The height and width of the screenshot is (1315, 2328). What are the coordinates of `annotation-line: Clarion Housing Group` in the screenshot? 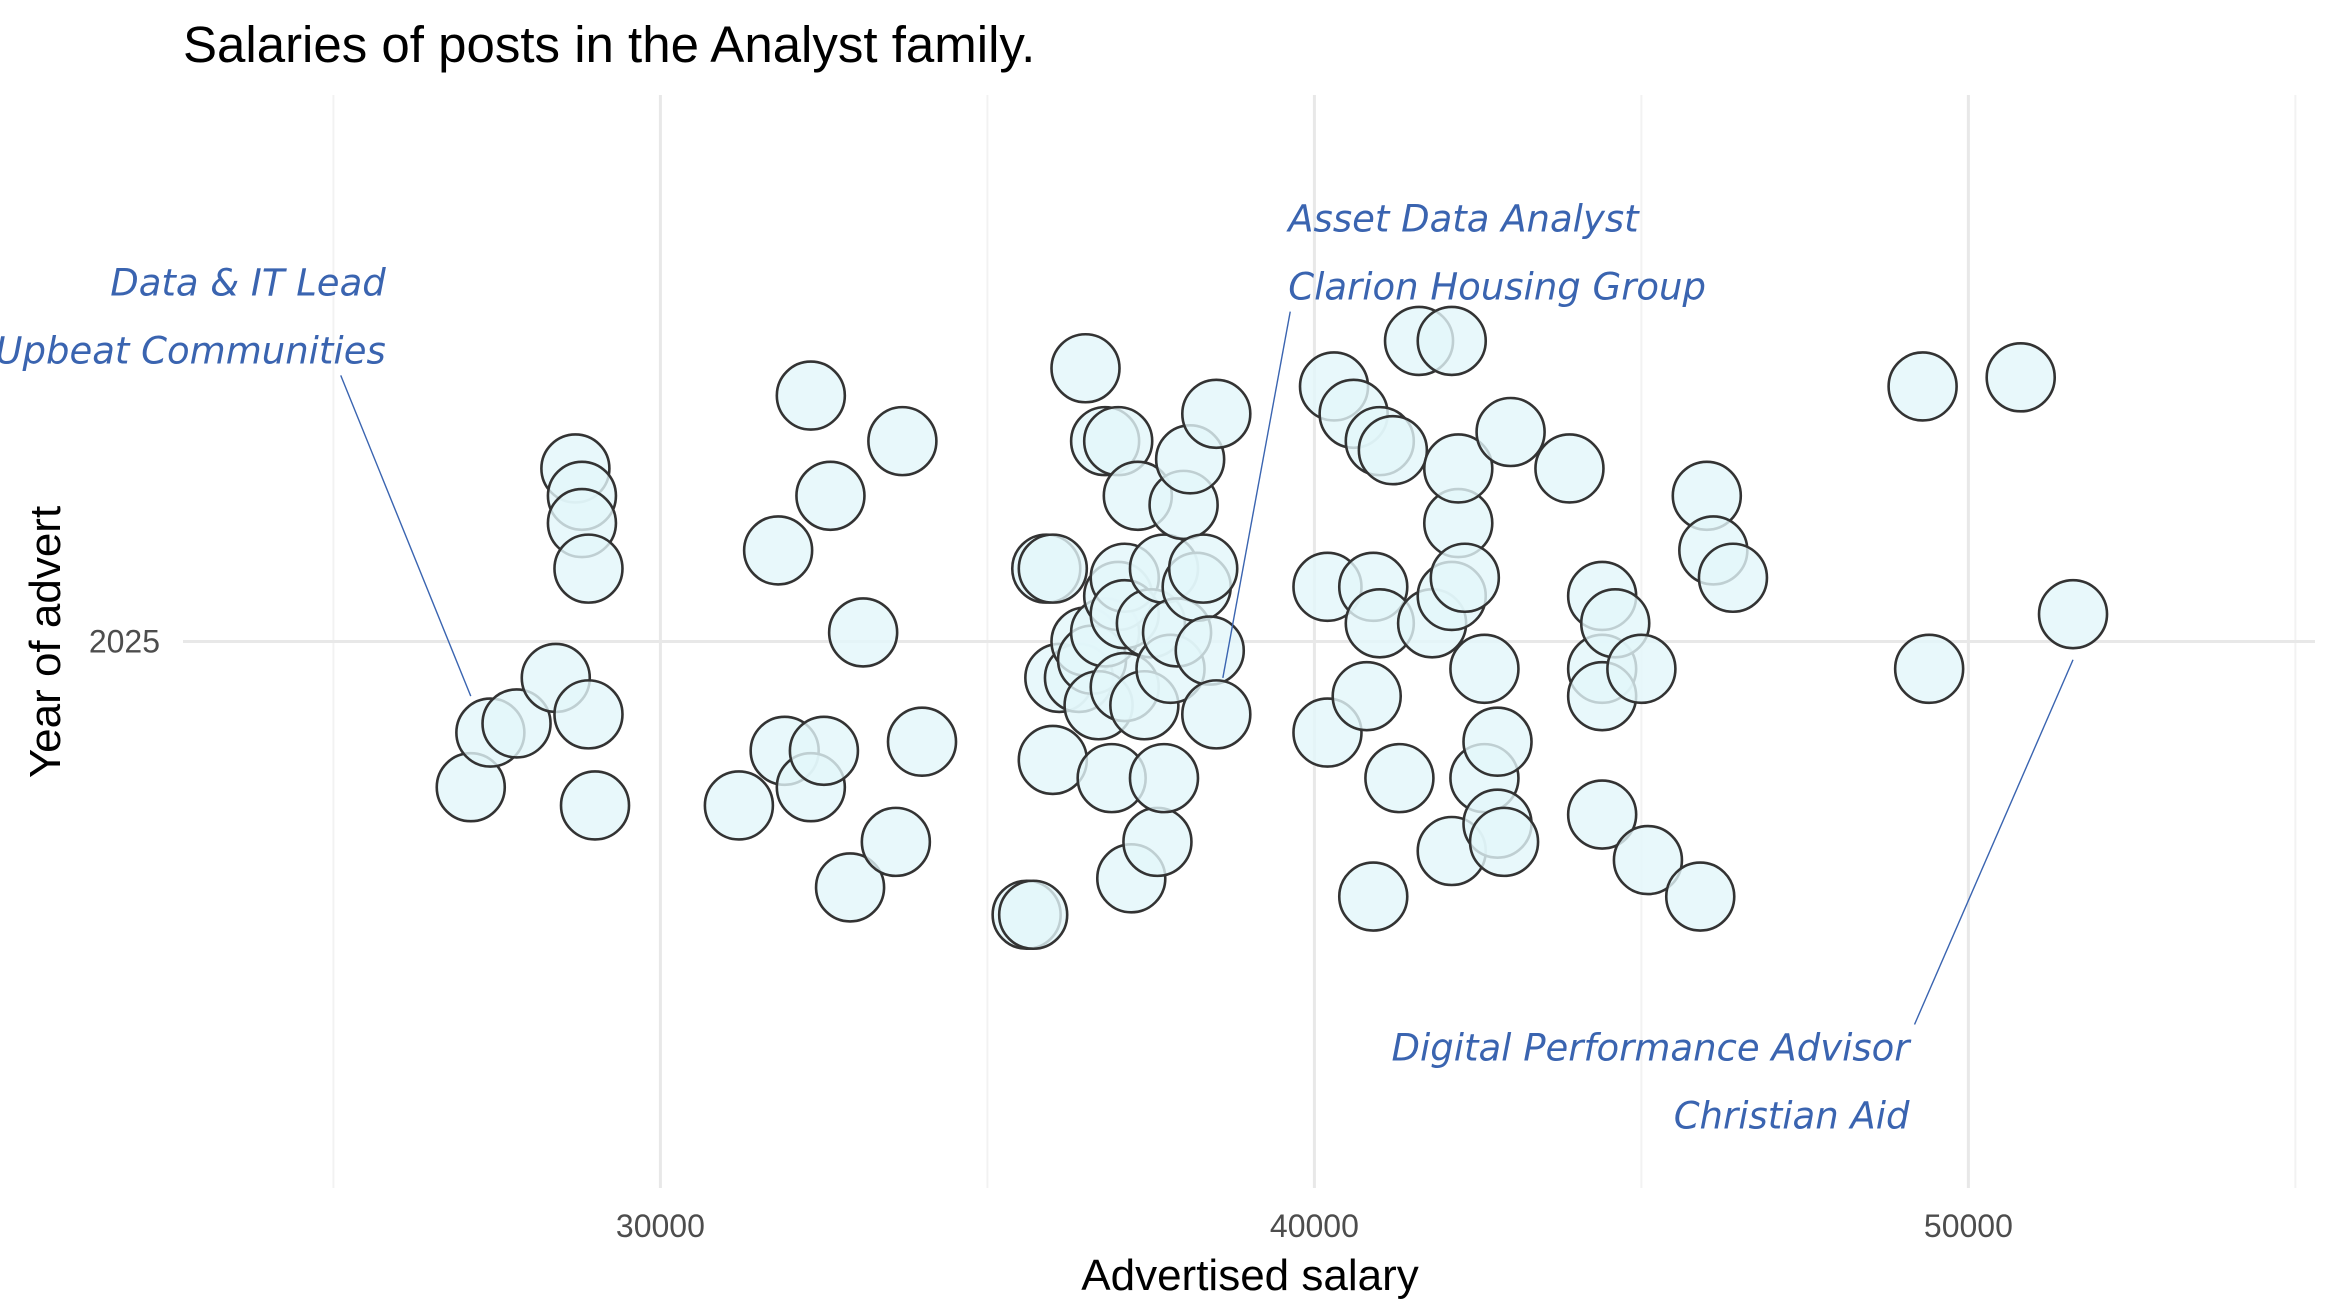 It's located at (1497, 287).